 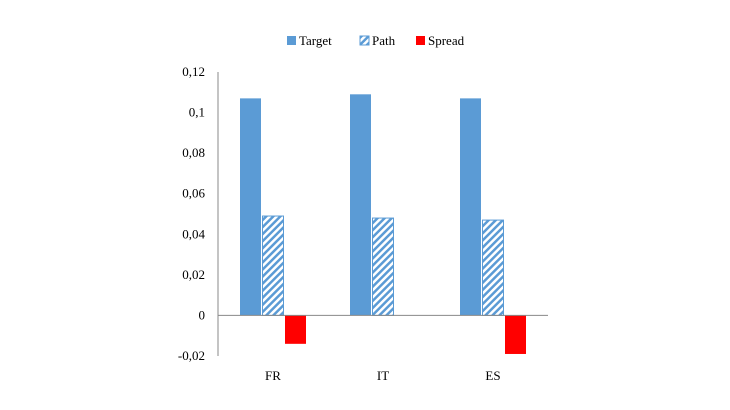 What do you see at coordinates (193, 152) in the screenshot?
I see `y-tick-label: 0,08` at bounding box center [193, 152].